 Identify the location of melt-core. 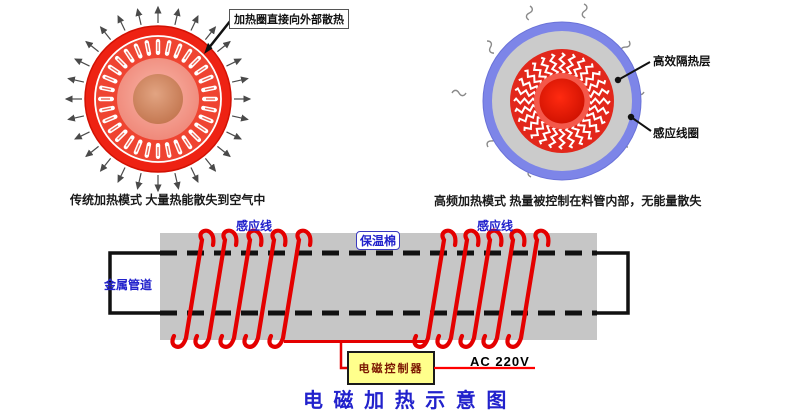
(562, 101).